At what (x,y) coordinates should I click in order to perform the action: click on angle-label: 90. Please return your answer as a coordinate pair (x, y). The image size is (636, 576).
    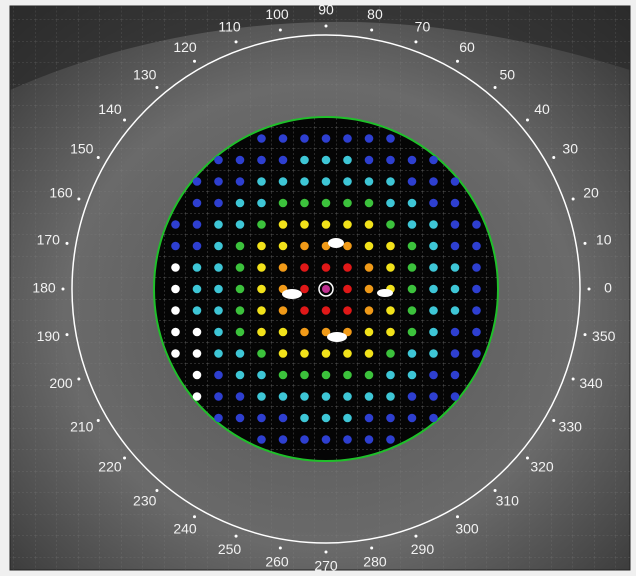
    Looking at the image, I should click on (326, 10).